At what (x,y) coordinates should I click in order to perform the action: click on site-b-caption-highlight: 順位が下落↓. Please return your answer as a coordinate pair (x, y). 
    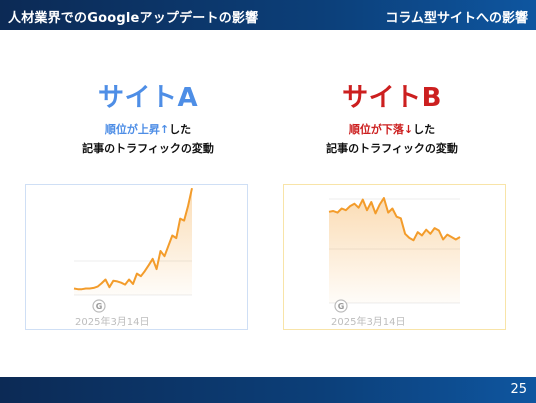
    Looking at the image, I should click on (381, 129).